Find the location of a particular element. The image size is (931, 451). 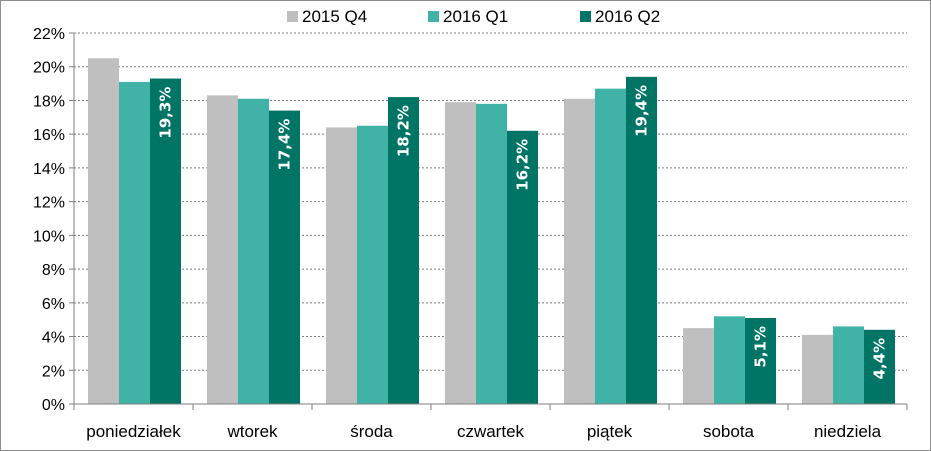

legend-label: 2016 Q2 is located at coordinates (627, 16).